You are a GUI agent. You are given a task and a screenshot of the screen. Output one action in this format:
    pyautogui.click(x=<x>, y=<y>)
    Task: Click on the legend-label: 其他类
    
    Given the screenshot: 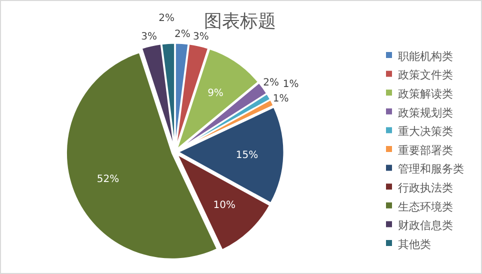 What is the action you would take?
    pyautogui.click(x=414, y=244)
    